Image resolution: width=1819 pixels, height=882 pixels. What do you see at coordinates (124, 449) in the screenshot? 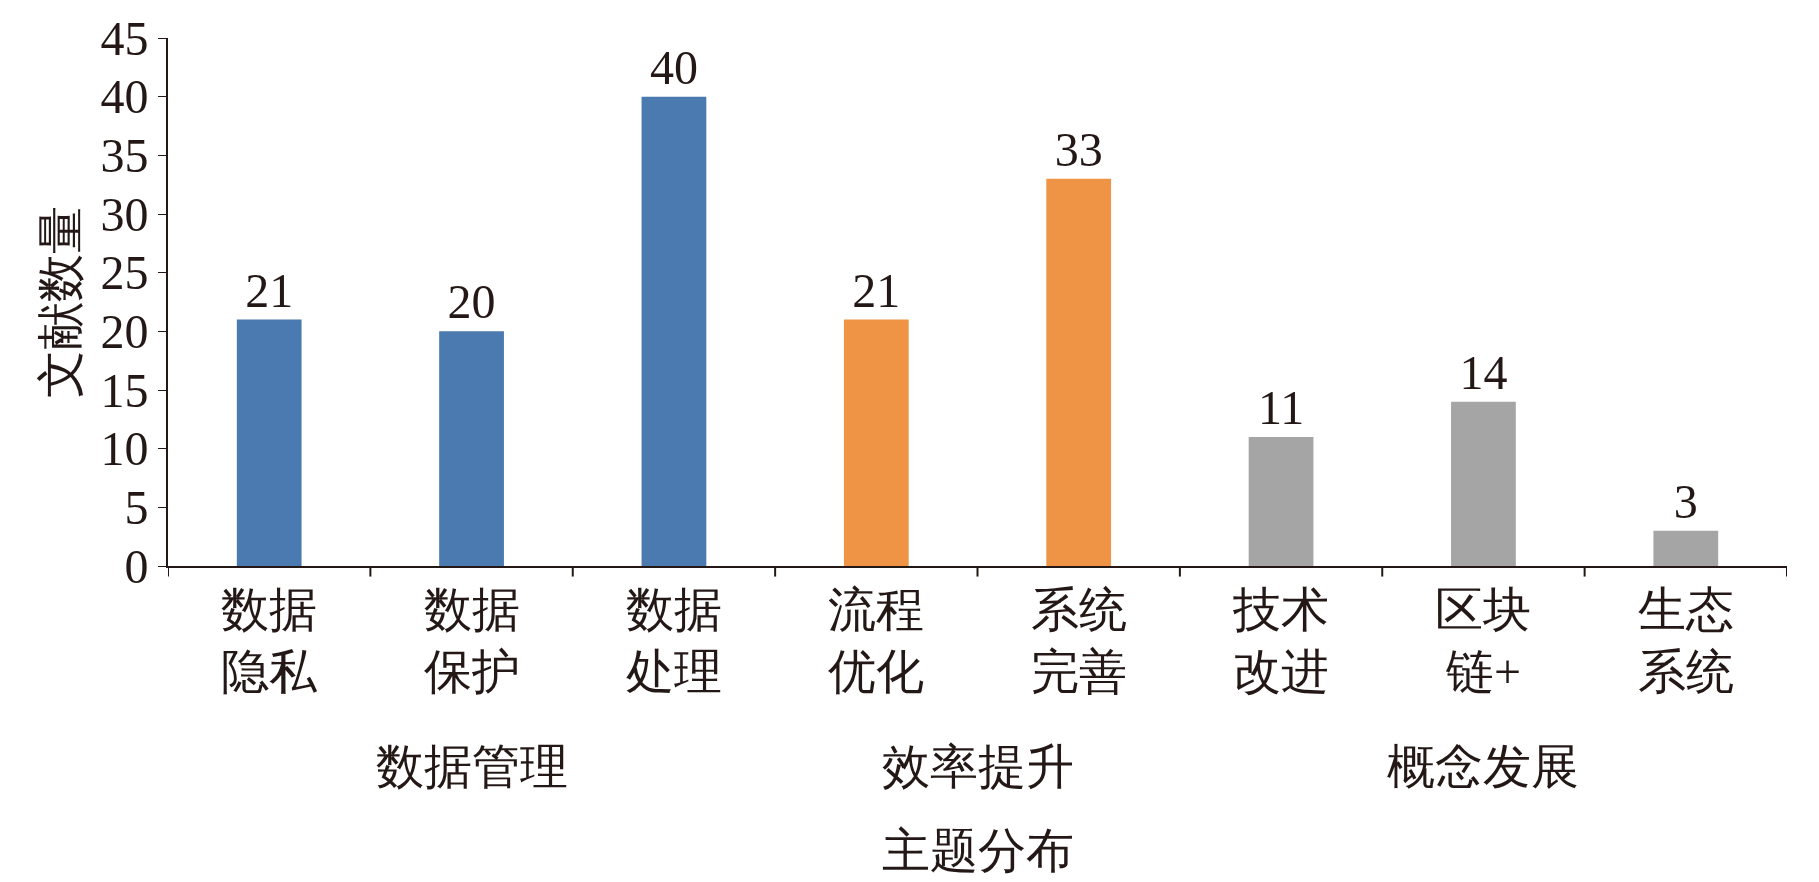
I see `y-tick-label: 10` at bounding box center [124, 449].